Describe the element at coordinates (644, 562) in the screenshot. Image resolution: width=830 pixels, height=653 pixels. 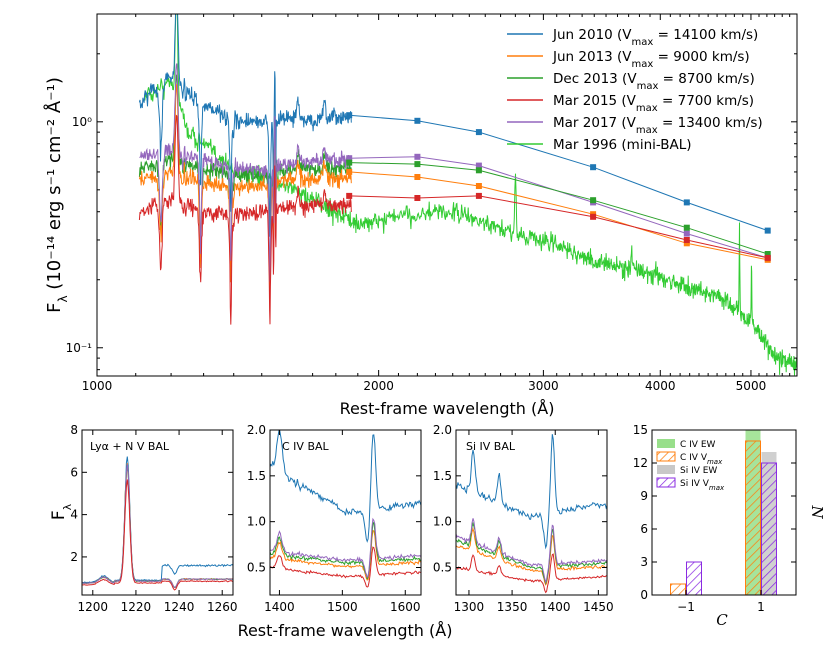
I see `hist-ytick-label: 3` at that location.